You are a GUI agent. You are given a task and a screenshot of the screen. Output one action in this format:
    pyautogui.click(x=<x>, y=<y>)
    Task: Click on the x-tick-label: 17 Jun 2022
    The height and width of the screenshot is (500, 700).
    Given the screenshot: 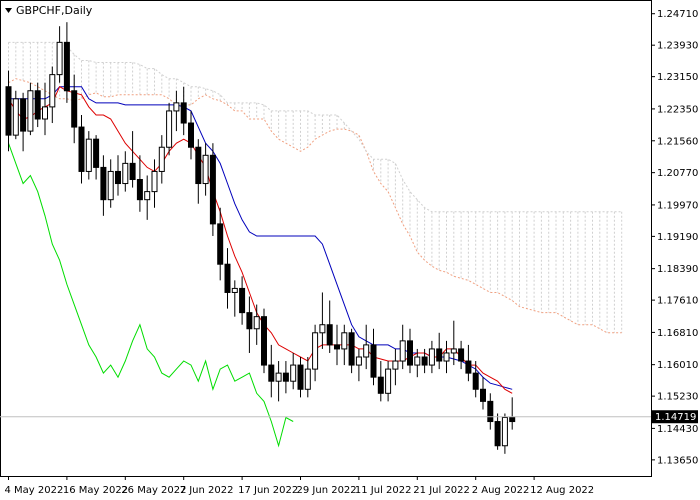 What is the action you would take?
    pyautogui.click(x=268, y=490)
    